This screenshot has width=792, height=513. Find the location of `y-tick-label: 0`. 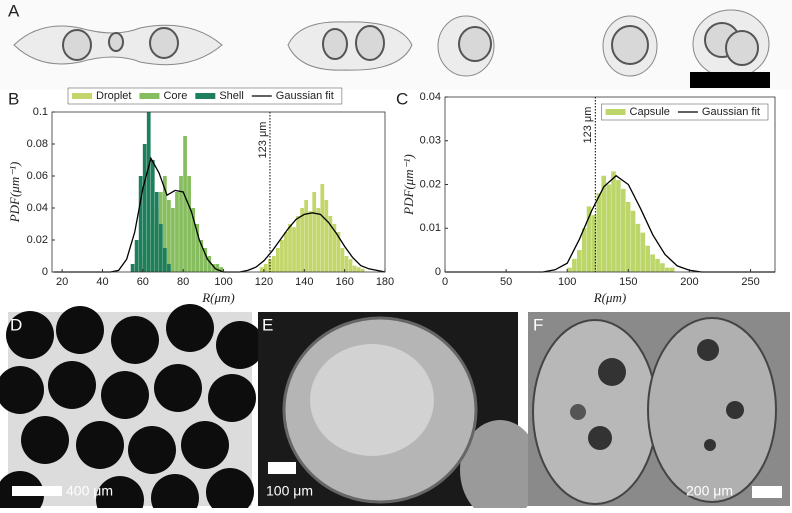

y-tick-label: 0 is located at coordinates (438, 272).